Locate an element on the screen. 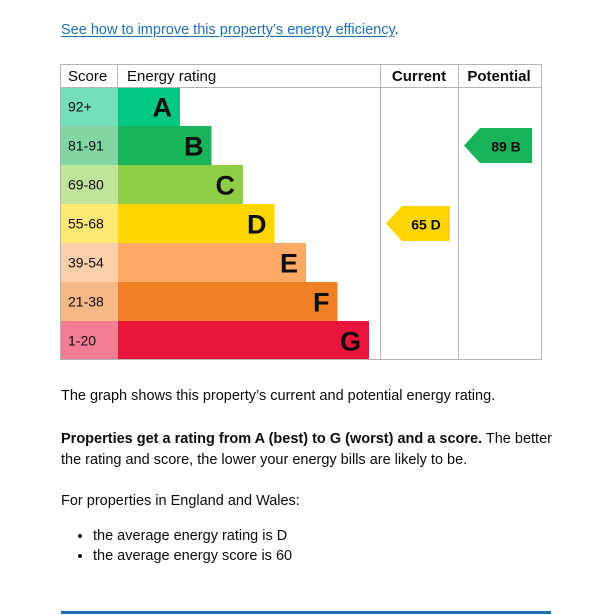  score-label-b: 81-91 is located at coordinates (86, 146).